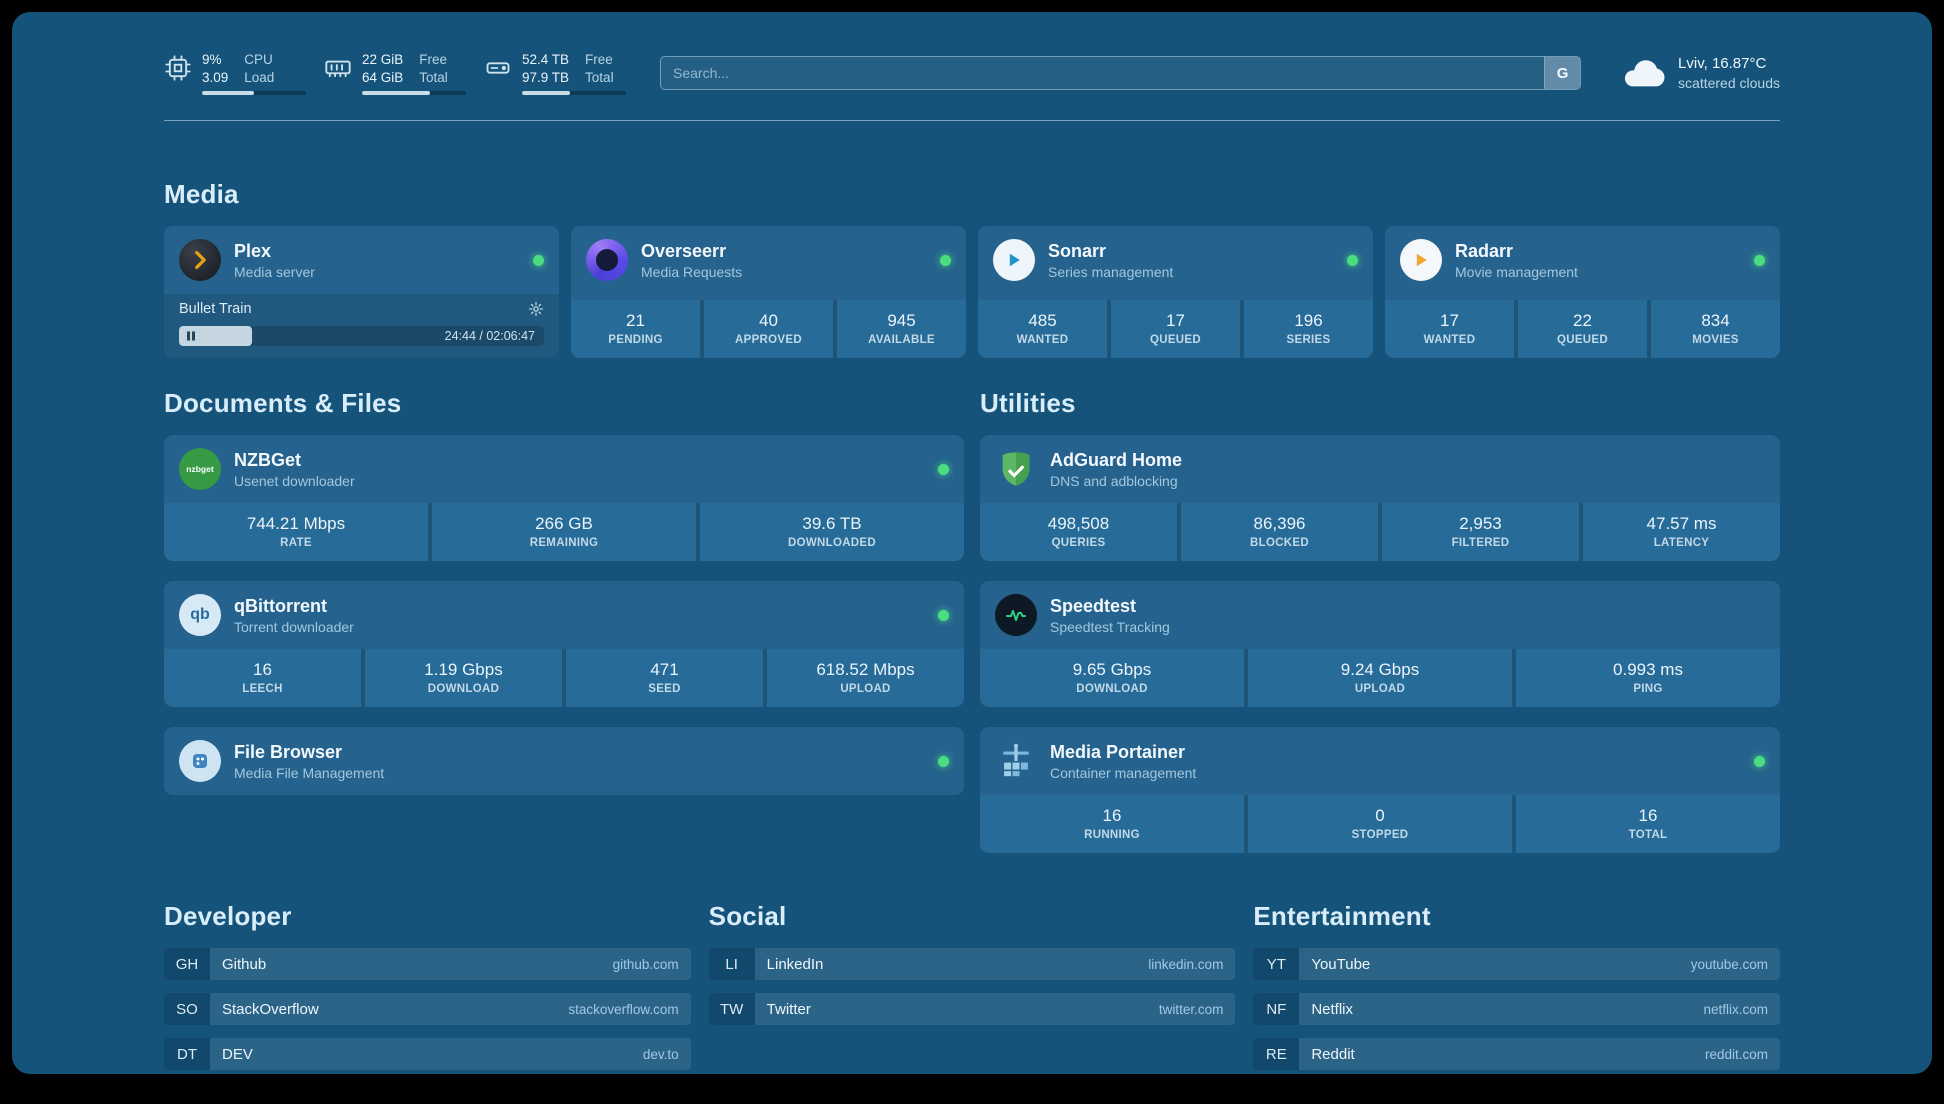 Image resolution: width=1944 pixels, height=1104 pixels. I want to click on bookmark-name: Reddit, so click(1333, 1054).